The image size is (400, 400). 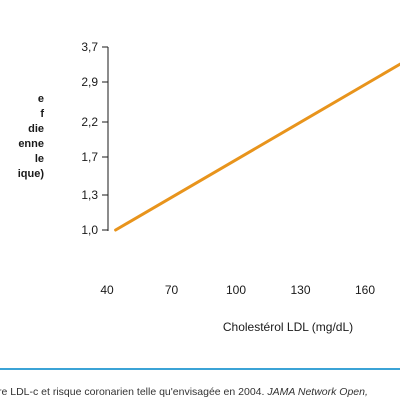 What do you see at coordinates (89, 157) in the screenshot?
I see `y-tick-label: 1,7` at bounding box center [89, 157].